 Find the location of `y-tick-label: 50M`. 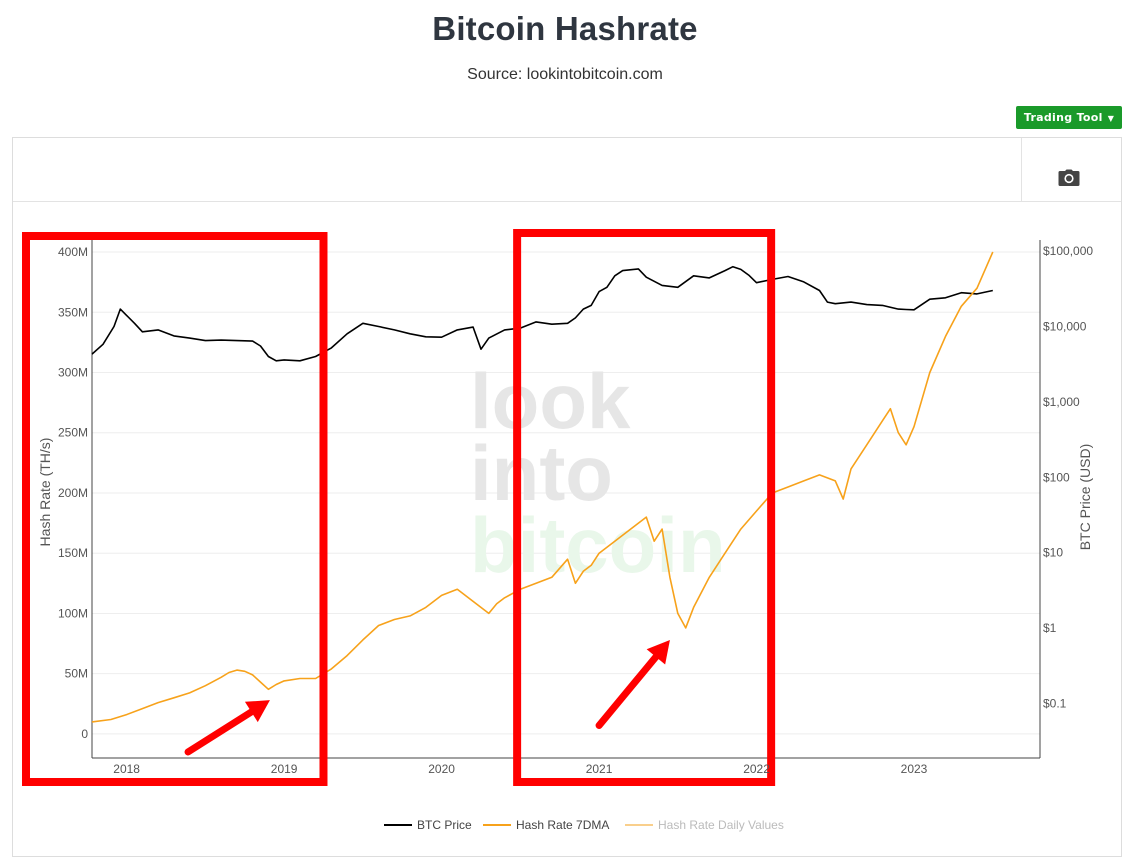

y-tick-label: 50M is located at coordinates (76, 674).